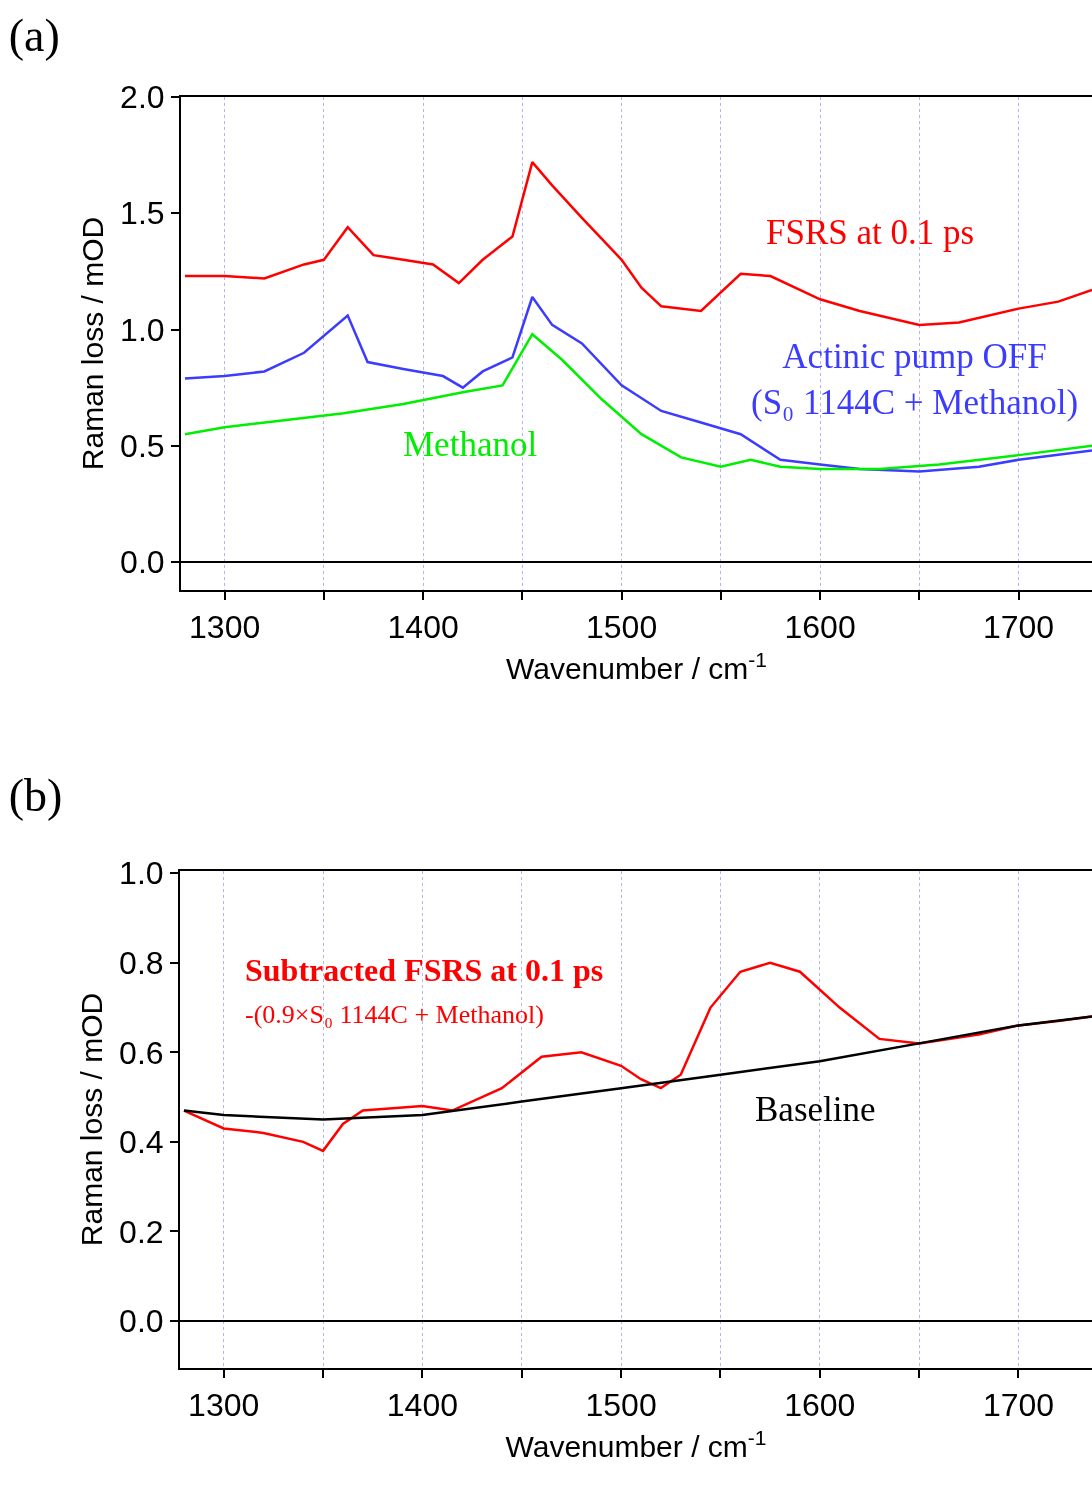 The width and height of the screenshot is (1092, 1490). What do you see at coordinates (34, 35) in the screenshot?
I see `chart-title: (a)` at bounding box center [34, 35].